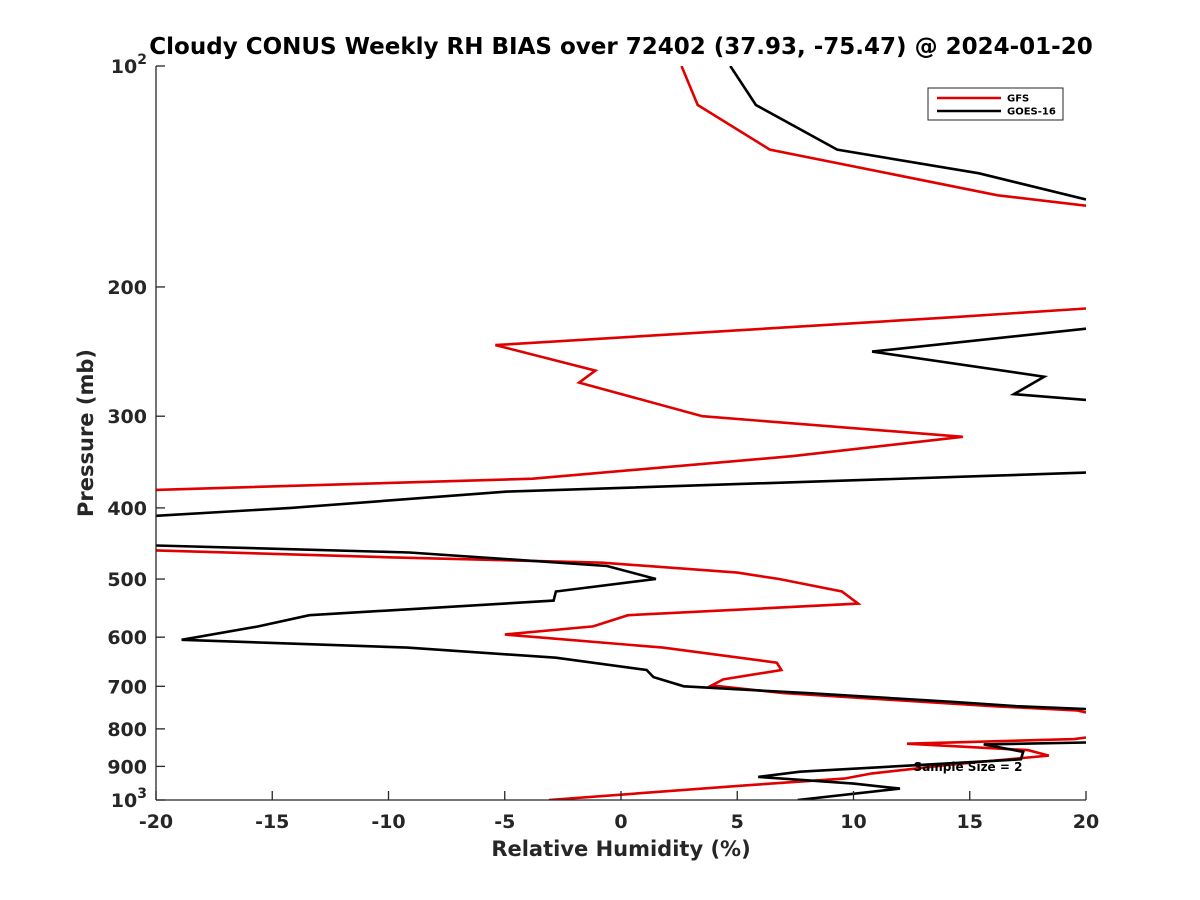 The width and height of the screenshot is (1200, 900). Describe the element at coordinates (272, 822) in the screenshot. I see `x-tick-label: -15` at that location.